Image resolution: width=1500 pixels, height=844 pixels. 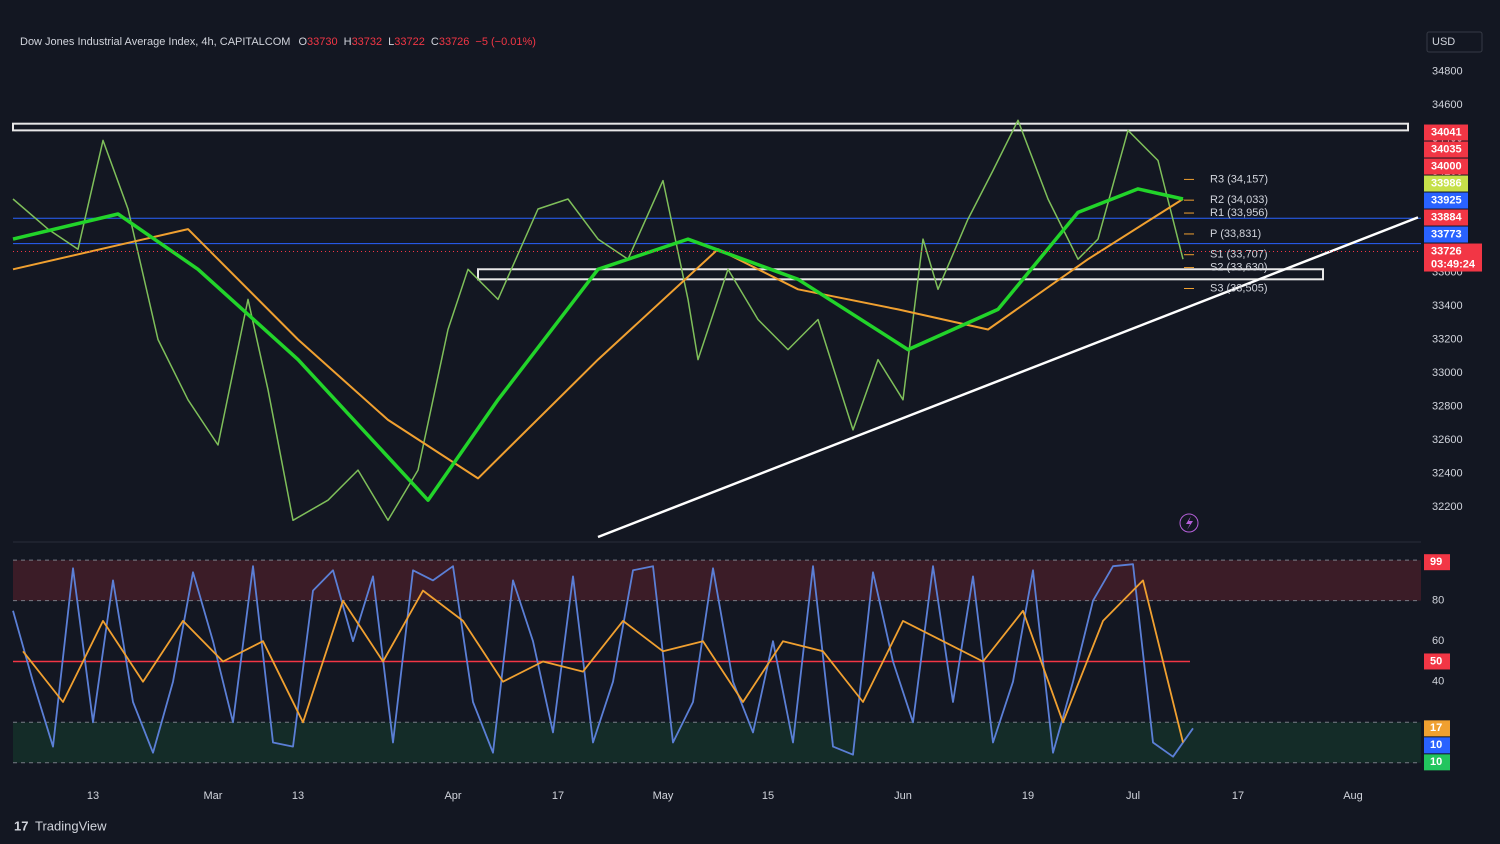 What do you see at coordinates (302, 42) in the screenshot?
I see `ohlc-label: O` at bounding box center [302, 42].